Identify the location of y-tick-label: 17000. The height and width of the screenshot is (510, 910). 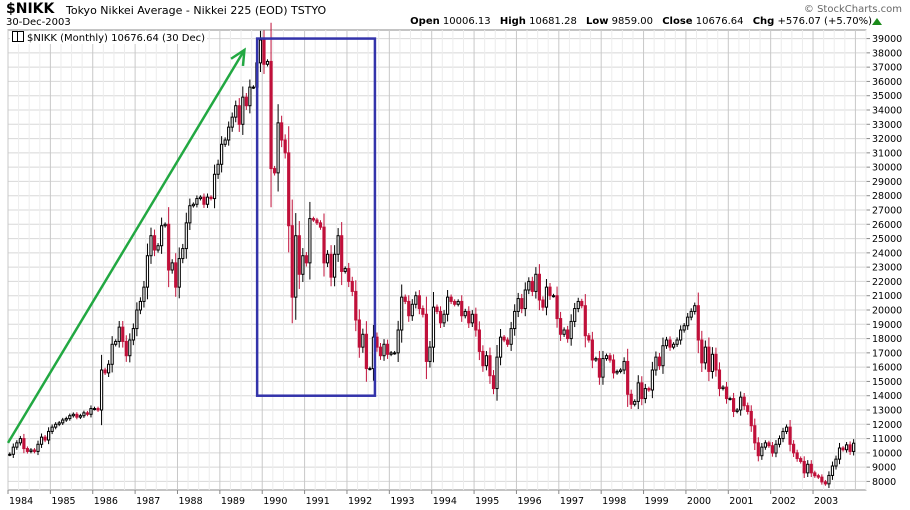
(887, 353).